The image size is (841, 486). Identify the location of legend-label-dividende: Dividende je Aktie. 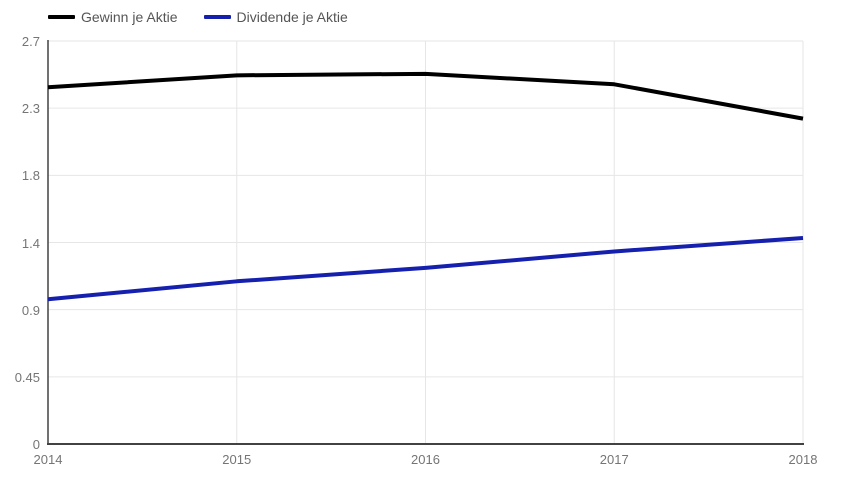
(292, 17).